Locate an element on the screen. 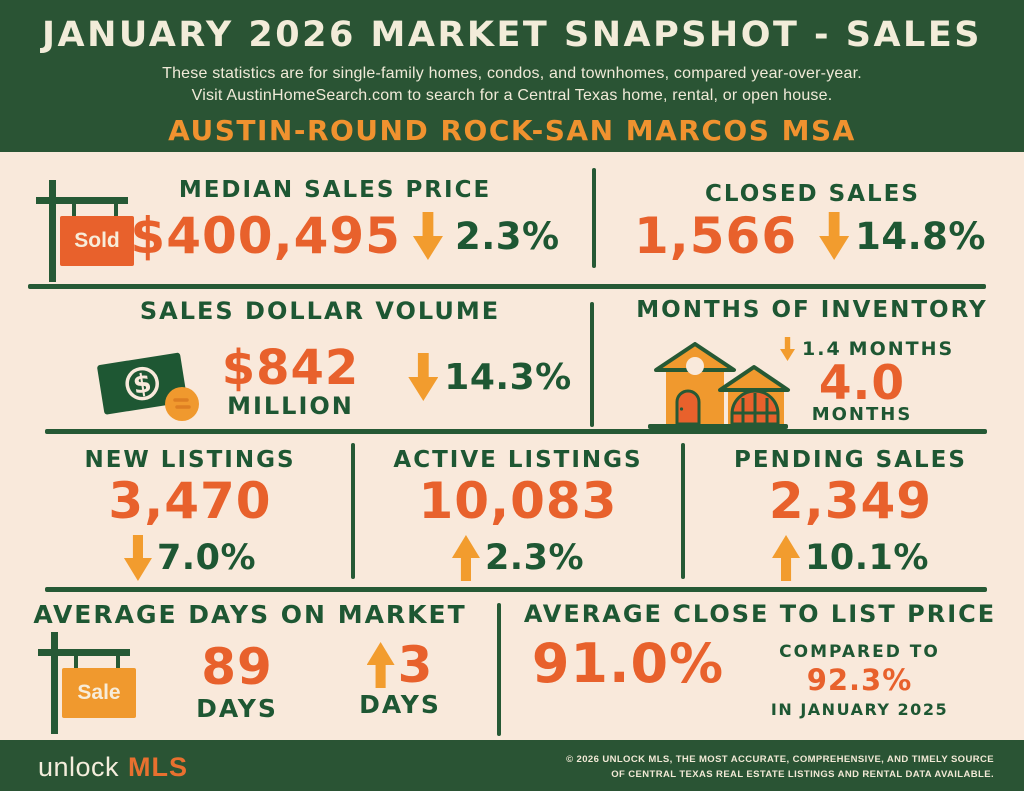 Image resolution: width=1024 pixels, height=791 pixels. active-listings-value: 10,083 is located at coordinates (518, 501).